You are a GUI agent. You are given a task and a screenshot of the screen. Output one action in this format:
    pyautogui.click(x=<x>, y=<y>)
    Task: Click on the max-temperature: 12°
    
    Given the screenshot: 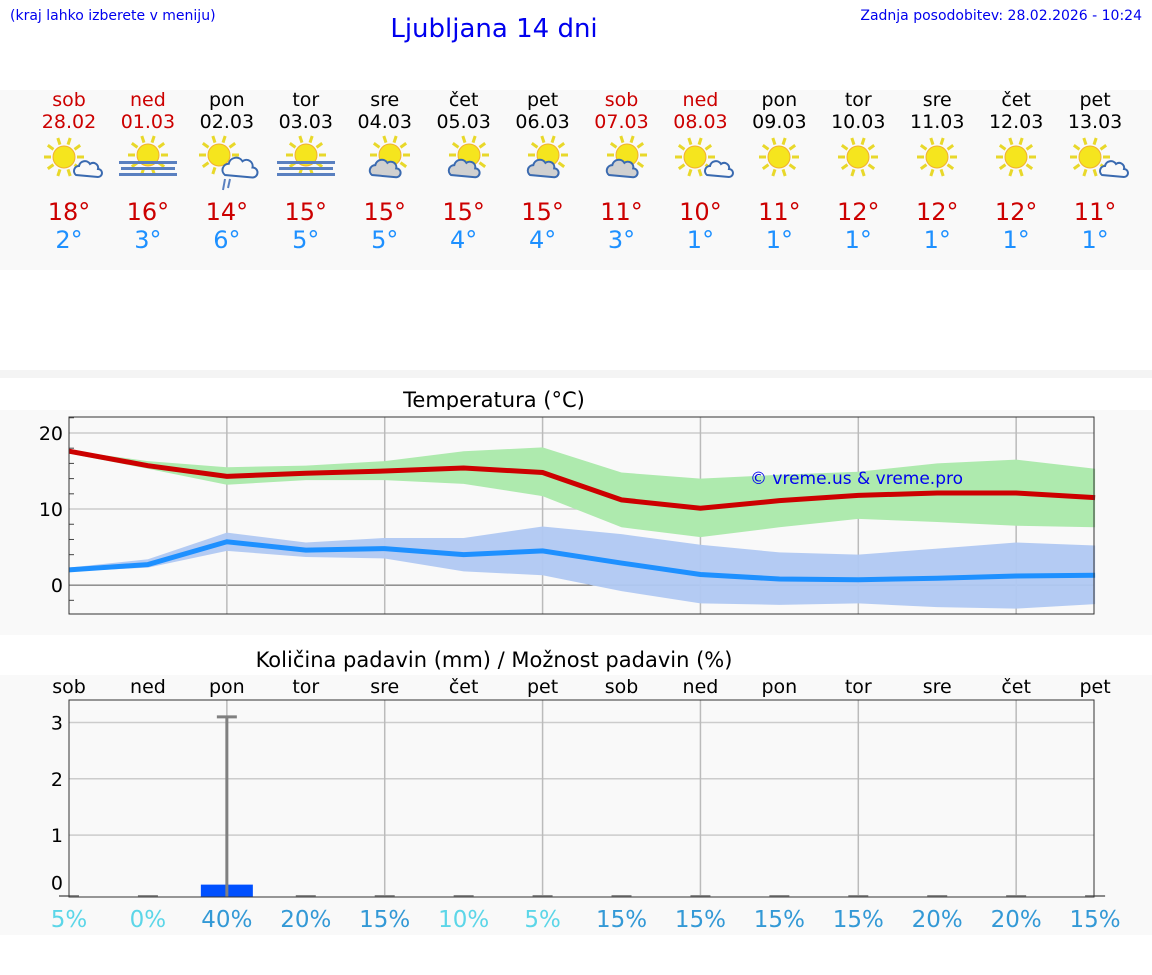 What is the action you would take?
    pyautogui.click(x=858, y=212)
    